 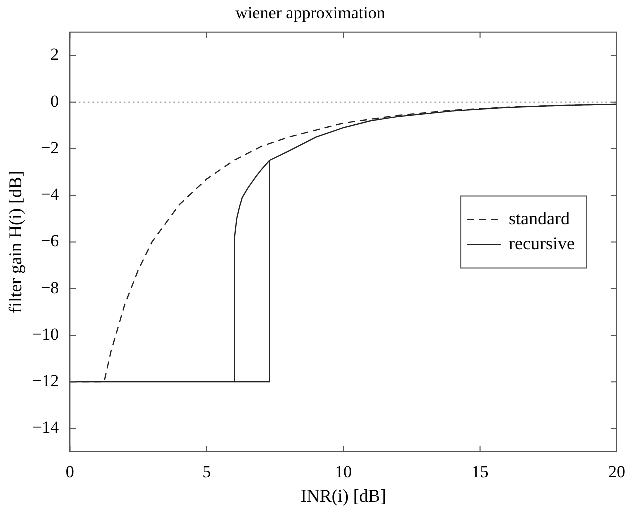 What do you see at coordinates (343, 472) in the screenshot?
I see `x-tick-label: 10` at bounding box center [343, 472].